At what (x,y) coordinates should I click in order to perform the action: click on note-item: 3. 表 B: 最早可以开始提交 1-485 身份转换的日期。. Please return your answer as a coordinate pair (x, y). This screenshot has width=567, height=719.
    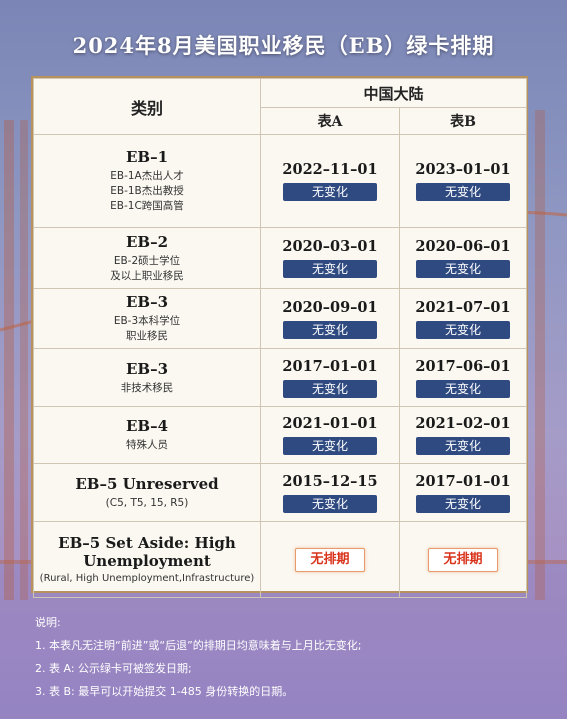
    Looking at the image, I should click on (164, 691).